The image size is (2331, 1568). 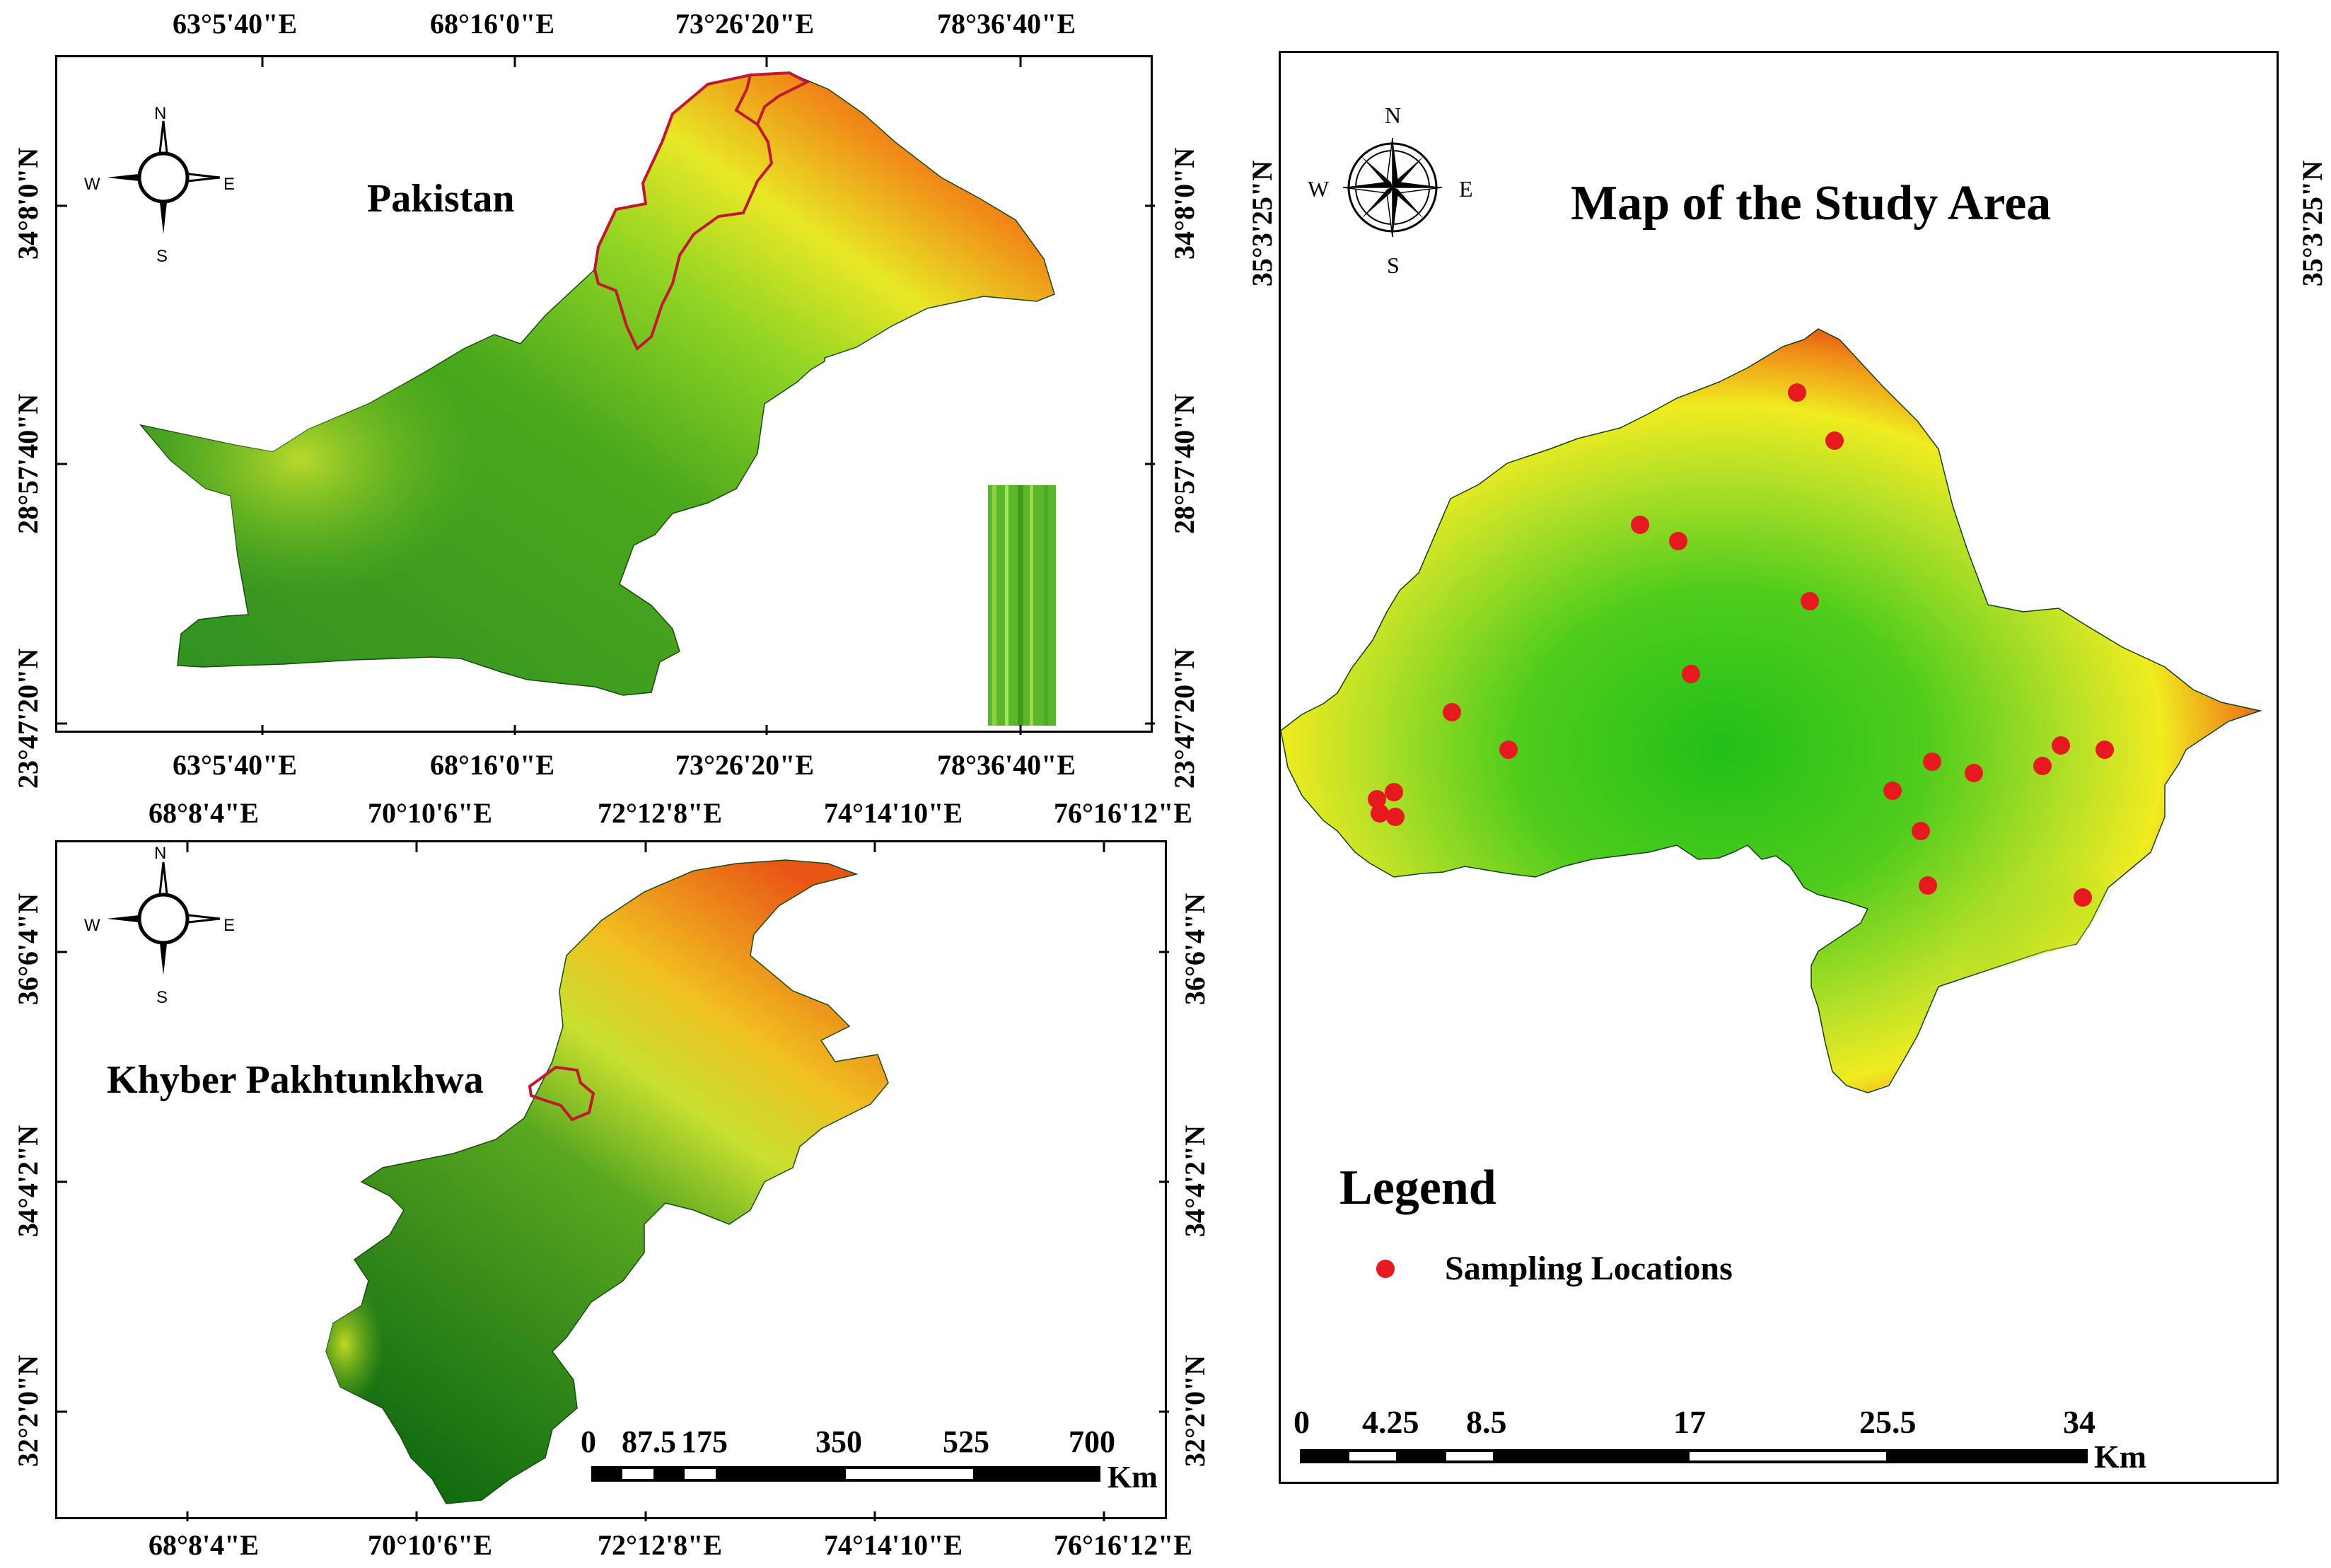 I want to click on legend-item-label: Sampling Locations, so click(x=1589, y=1268).